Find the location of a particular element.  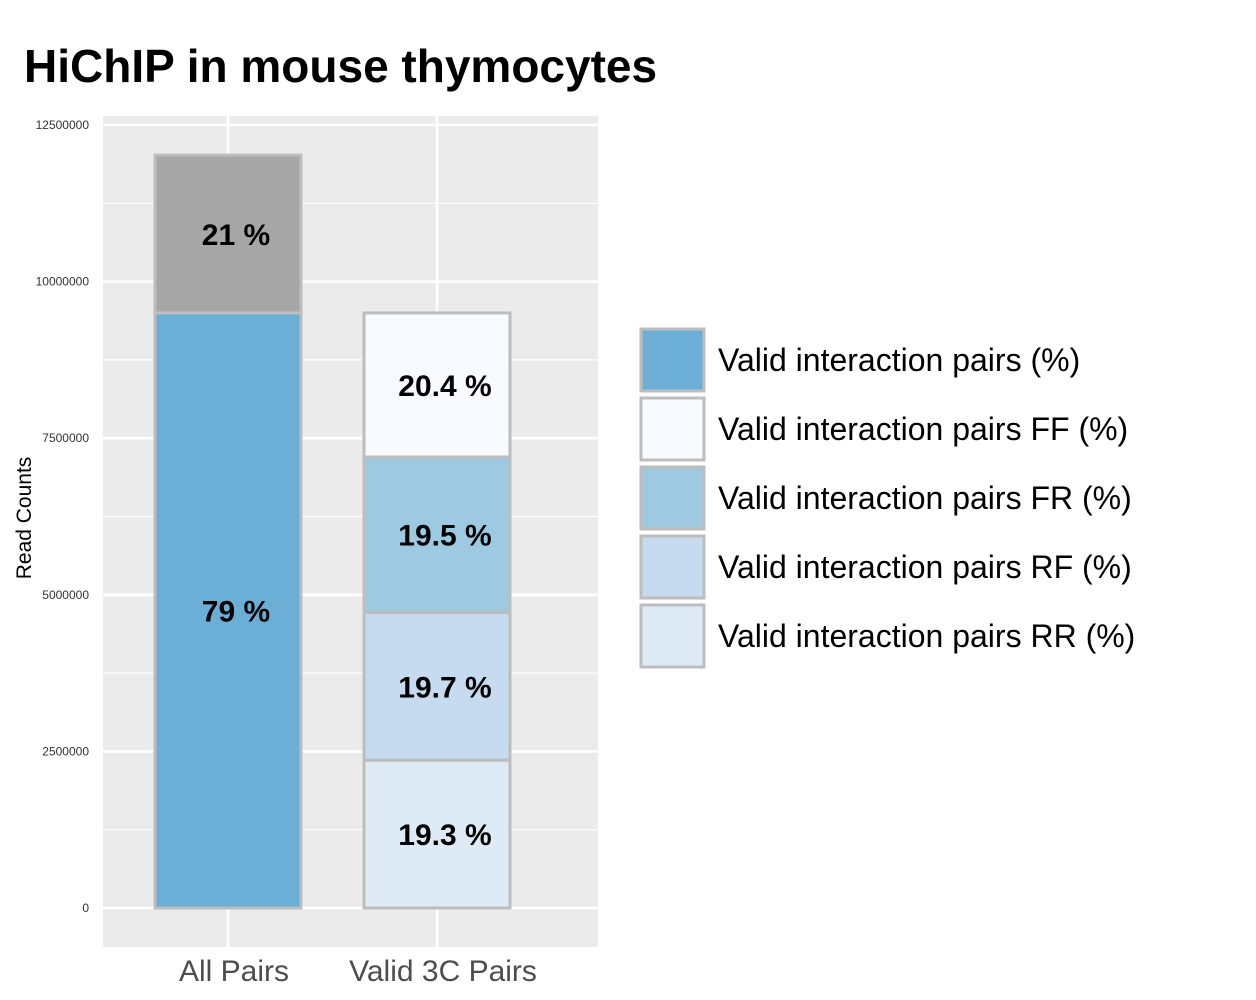

legend-label: Valid interaction pairs FR (%) is located at coordinates (925, 498).